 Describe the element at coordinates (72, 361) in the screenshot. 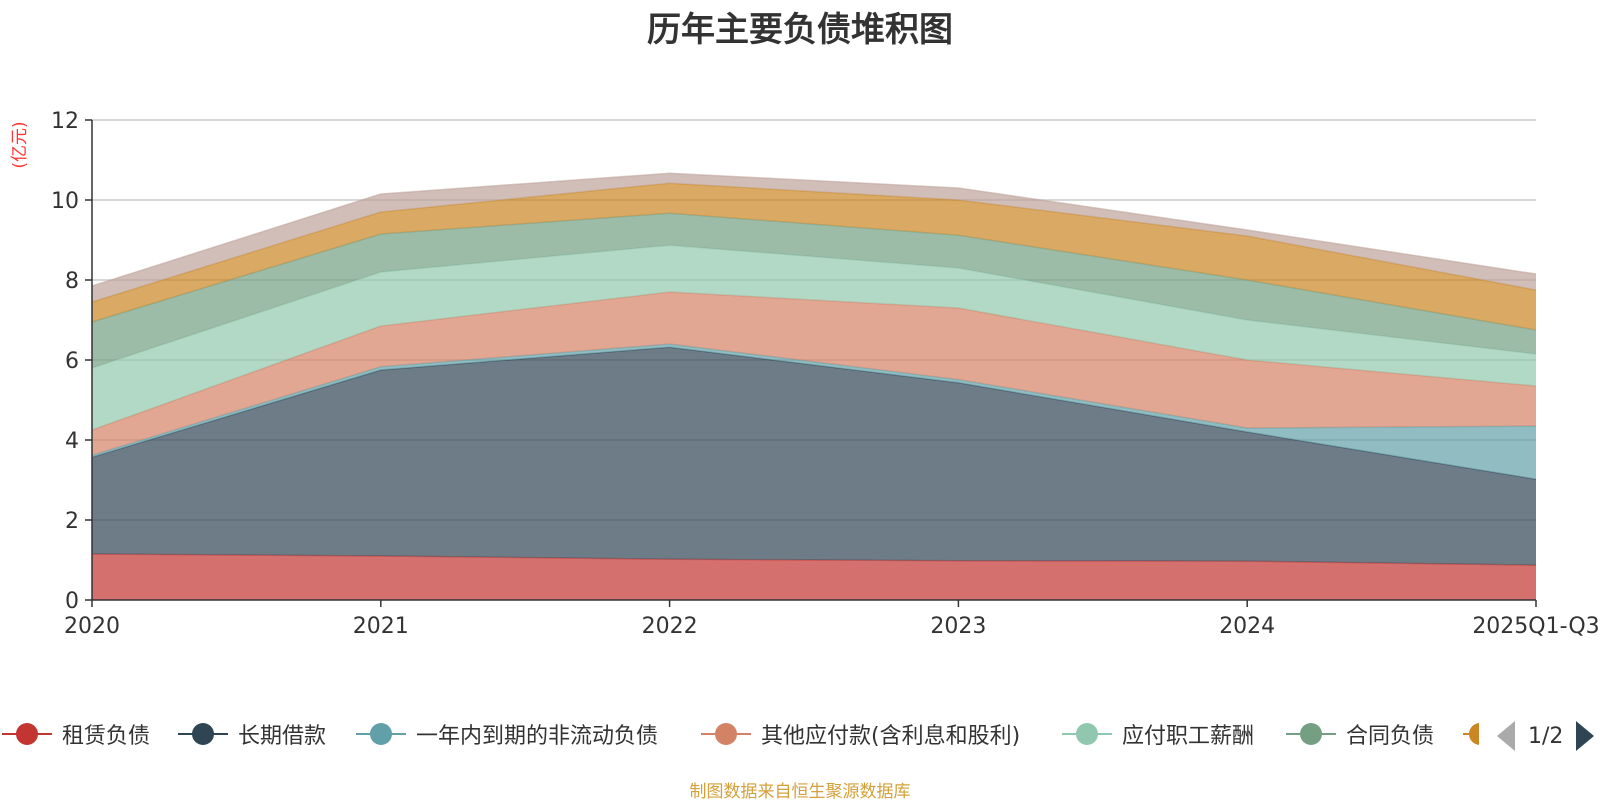

I see `y-tick-label-6: 6` at that location.